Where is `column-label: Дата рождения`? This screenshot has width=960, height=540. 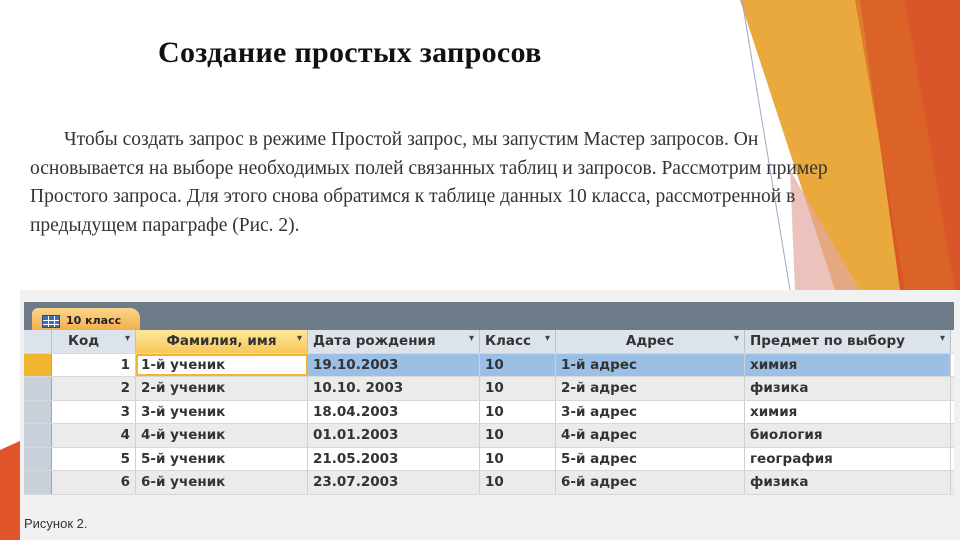
column-label: Дата рождения is located at coordinates (374, 341).